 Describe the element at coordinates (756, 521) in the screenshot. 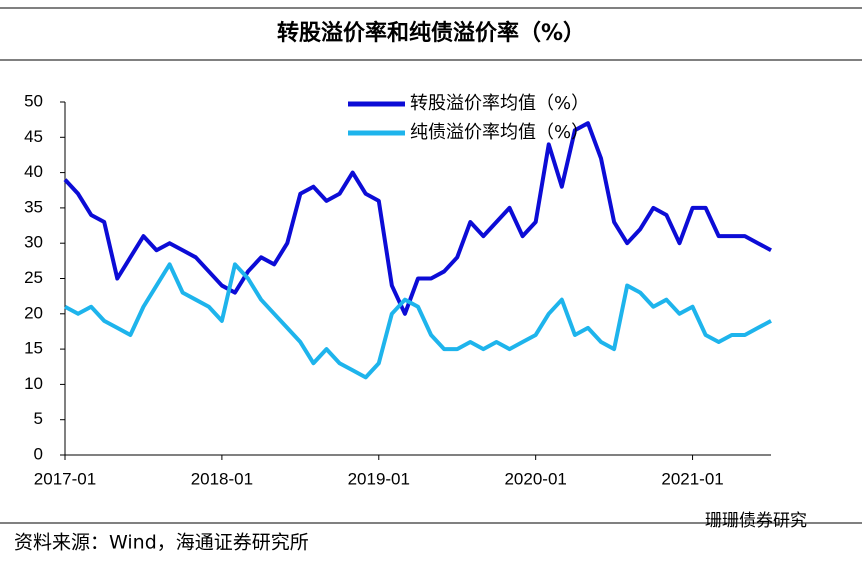

I see `watermark: 珊珊债券研究` at that location.